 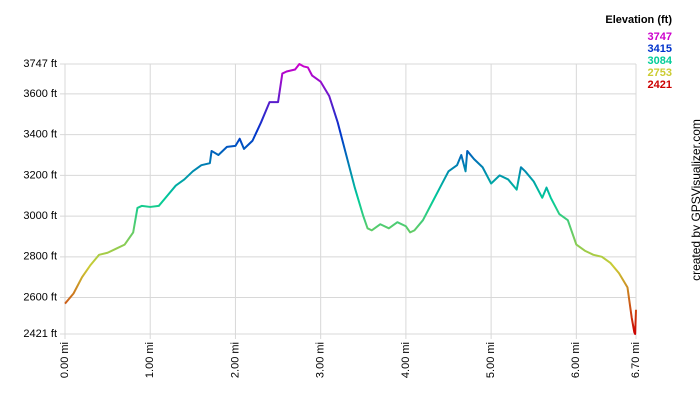 I want to click on y-tick-label: 3600 ft, so click(x=40, y=94).